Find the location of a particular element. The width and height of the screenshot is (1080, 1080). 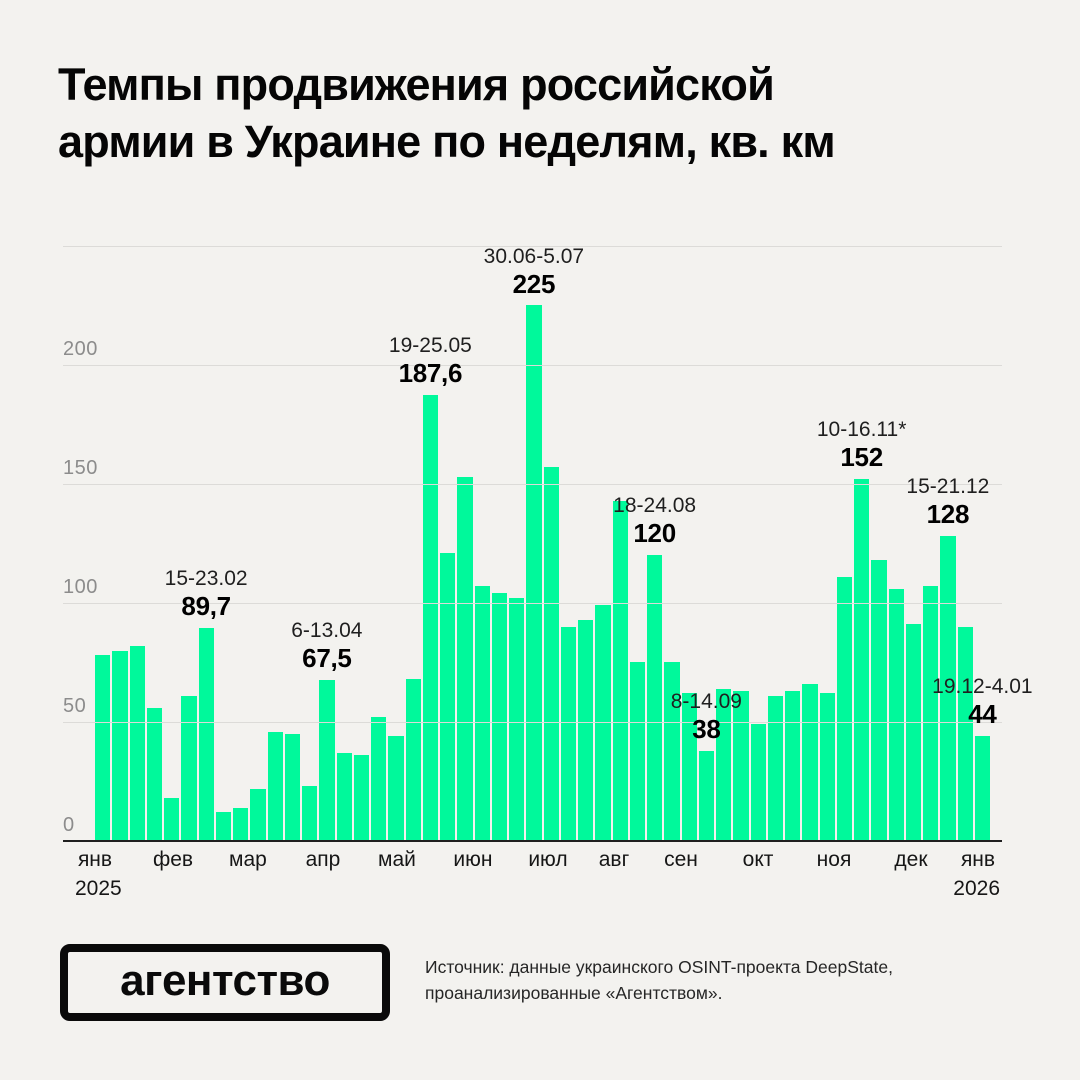

annotation-30.06-5.07: 30.06-5.07 225 is located at coordinates (534, 272).